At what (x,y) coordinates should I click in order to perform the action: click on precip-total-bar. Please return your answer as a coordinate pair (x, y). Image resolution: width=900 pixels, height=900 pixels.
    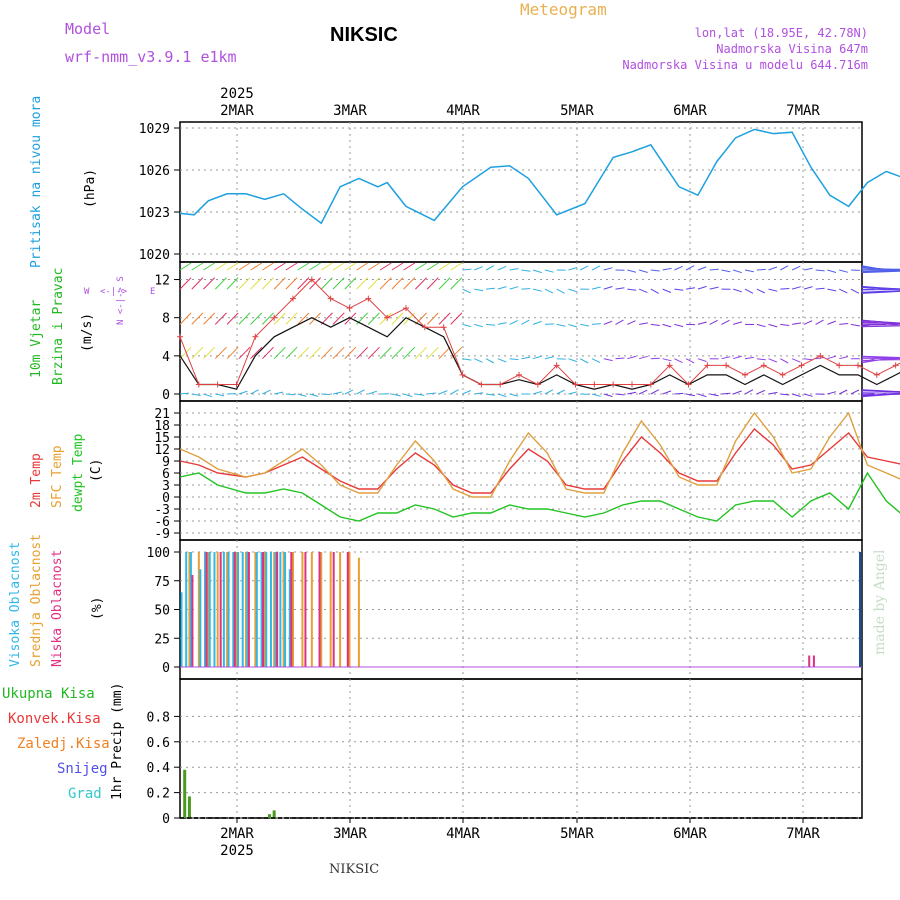
    Looking at the image, I should click on (269, 816).